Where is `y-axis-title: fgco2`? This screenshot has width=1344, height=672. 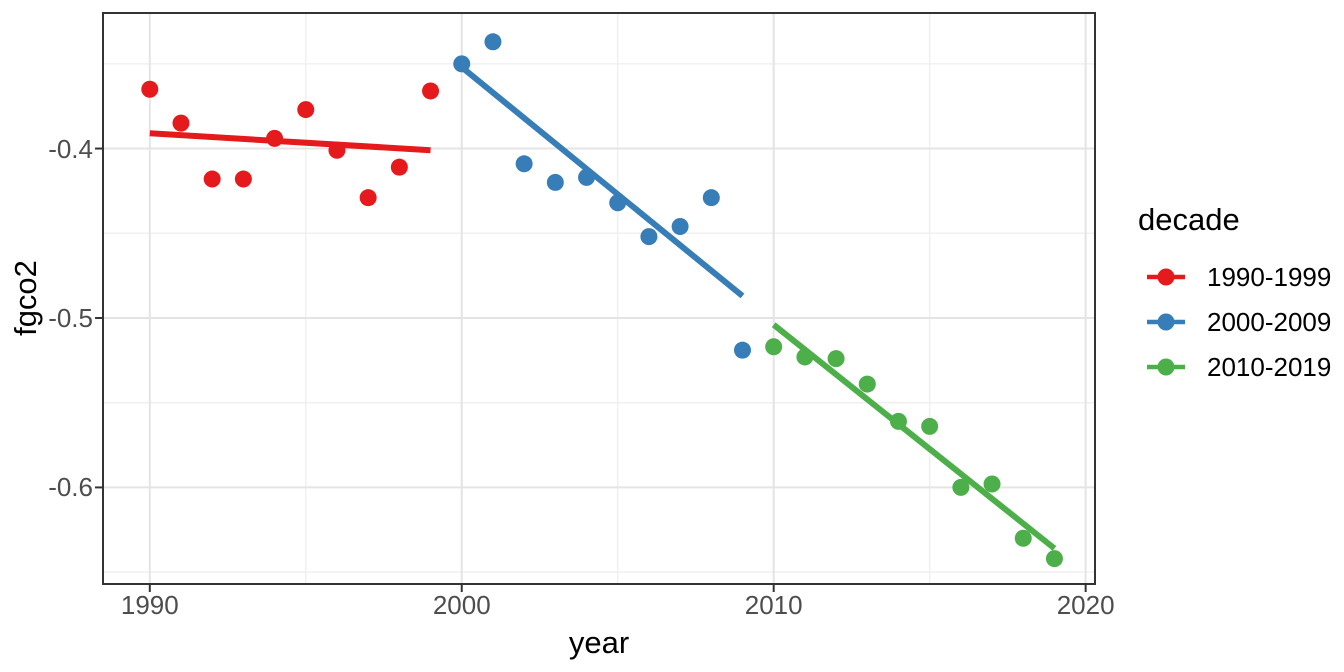 y-axis-title: fgco2 is located at coordinates (25, 298).